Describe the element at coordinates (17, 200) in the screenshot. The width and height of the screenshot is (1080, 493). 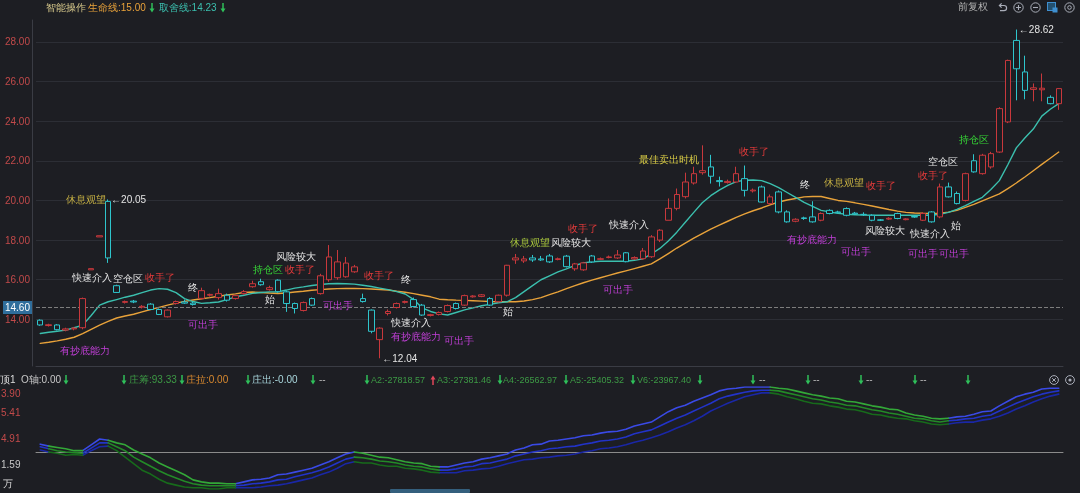
I see `y-tick-label: 20.00` at that location.